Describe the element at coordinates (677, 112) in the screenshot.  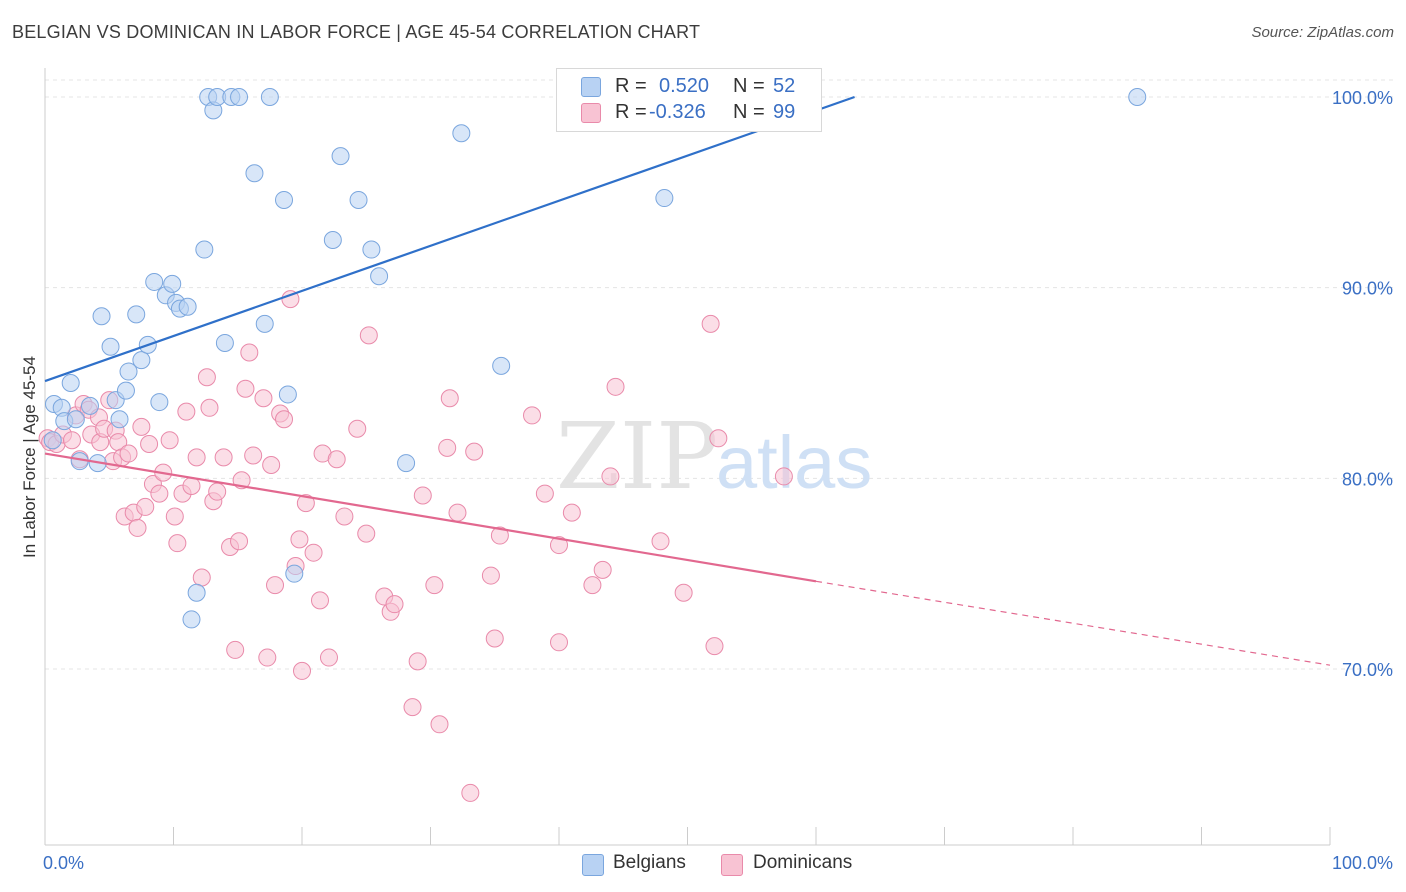
I see `dominicans-r-value: -0.326` at that location.